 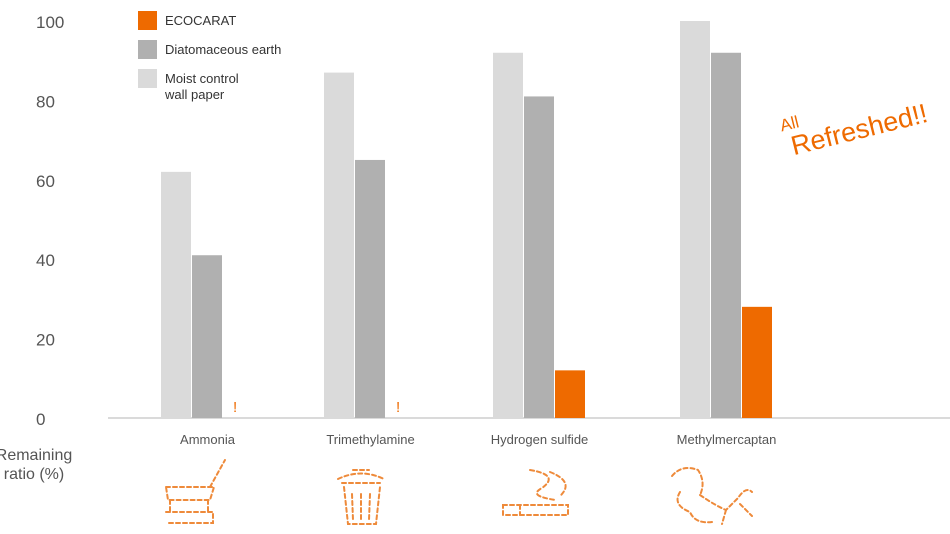 What do you see at coordinates (195, 491) in the screenshot?
I see `chair-icon` at bounding box center [195, 491].